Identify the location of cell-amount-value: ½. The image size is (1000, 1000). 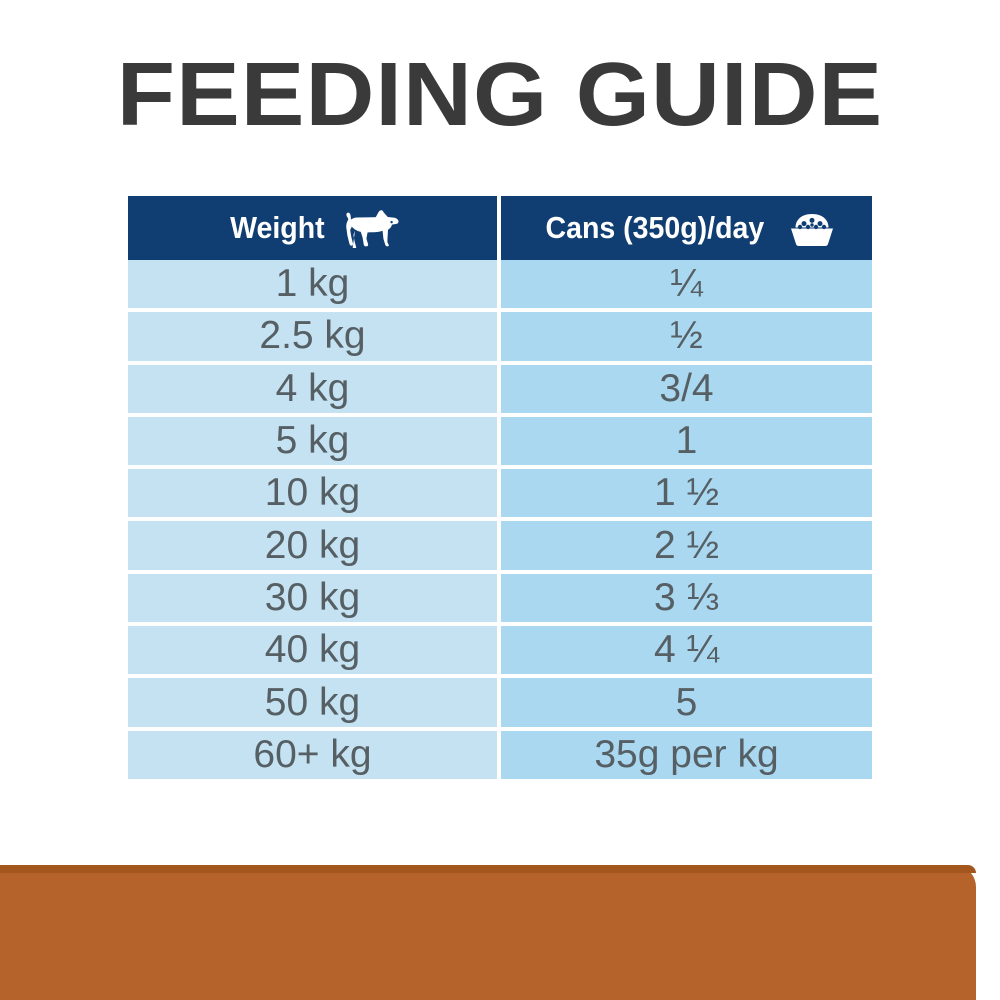
(686, 336).